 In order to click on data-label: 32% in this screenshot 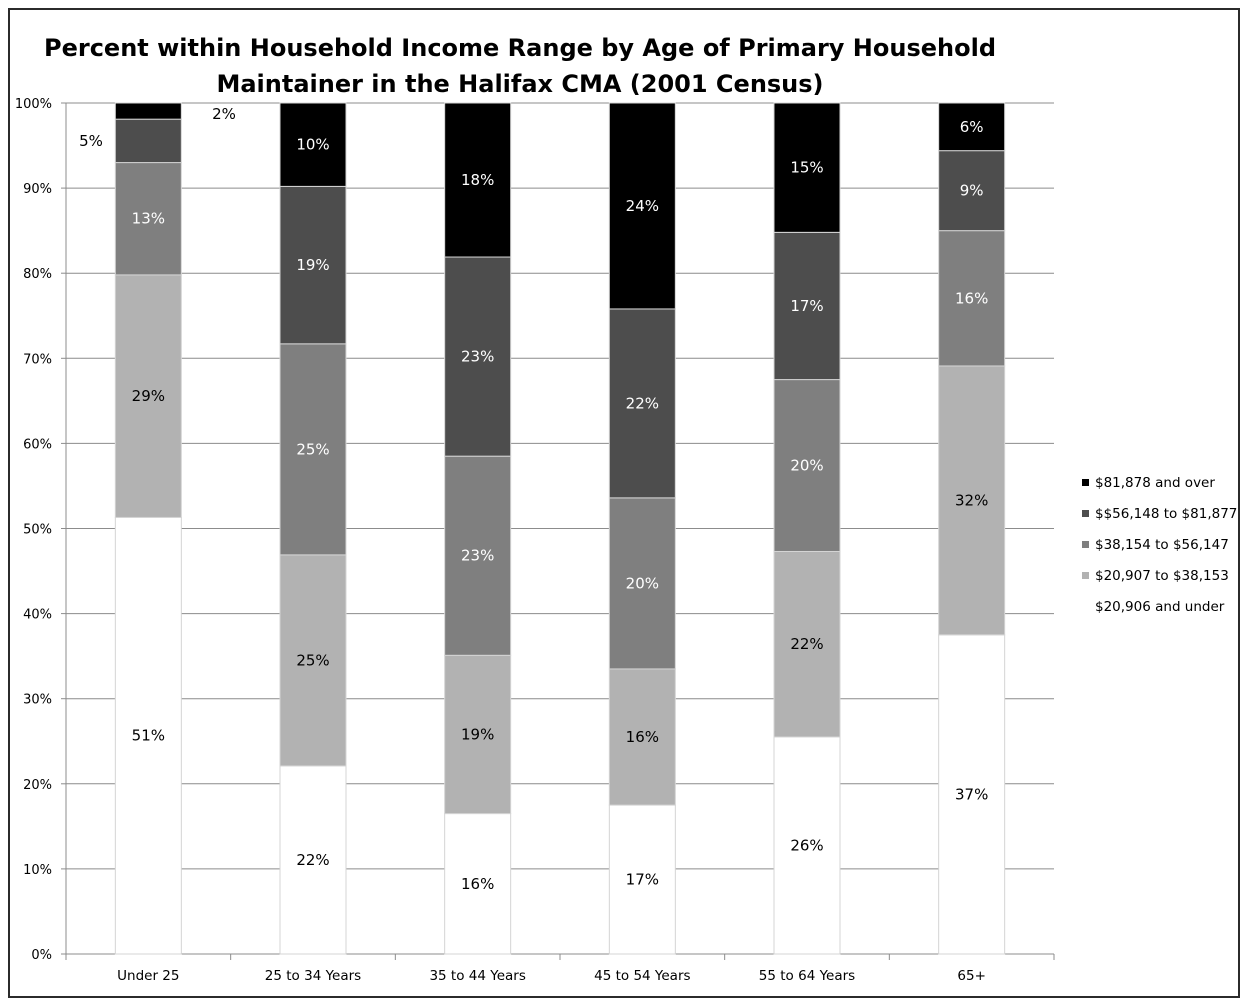, I will do `click(971, 500)`.